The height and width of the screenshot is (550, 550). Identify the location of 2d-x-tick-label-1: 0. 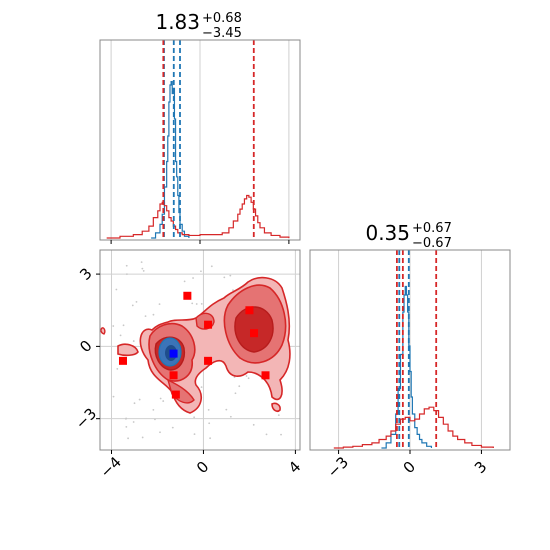
(202, 467).